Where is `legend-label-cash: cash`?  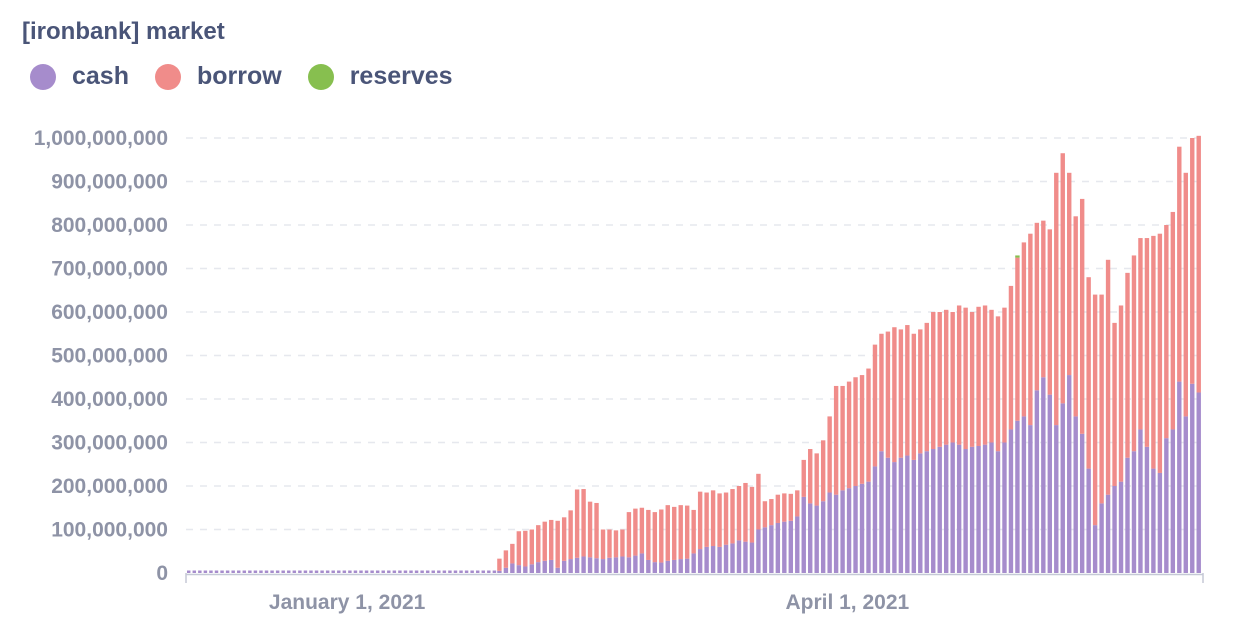
legend-label-cash: cash is located at coordinates (100, 76).